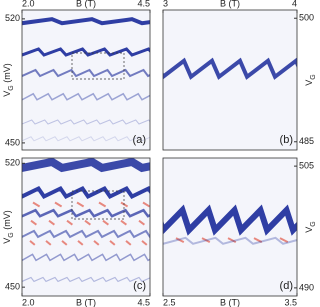 Image resolution: width=320 pixels, height=307 pixels. I want to click on x-tick-label: 4, so click(294, 4).